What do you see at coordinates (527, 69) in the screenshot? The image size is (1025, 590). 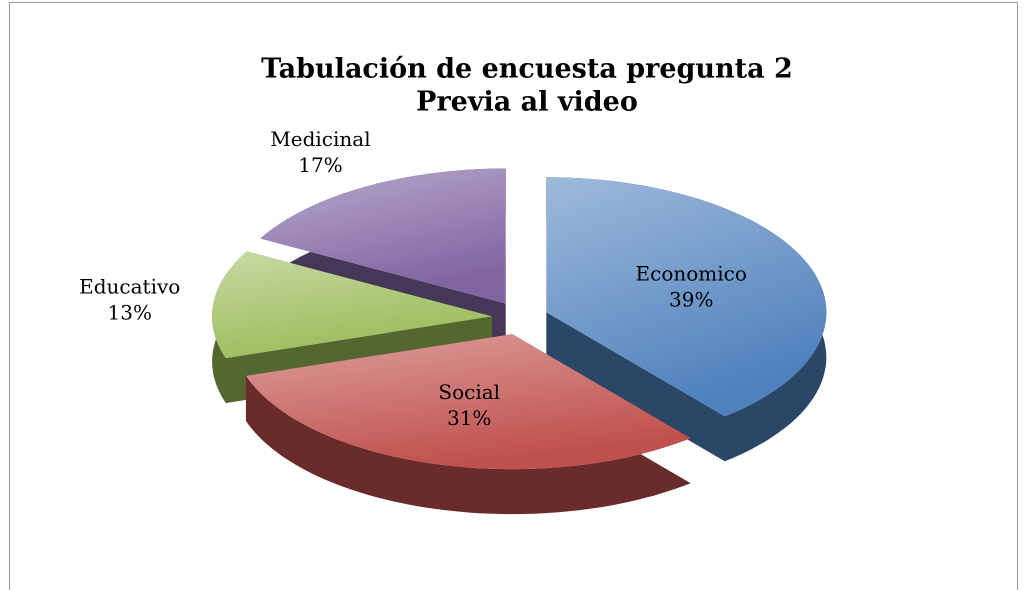 I see `chart-title: Tabulación de encuesta pregunta 2` at bounding box center [527, 69].